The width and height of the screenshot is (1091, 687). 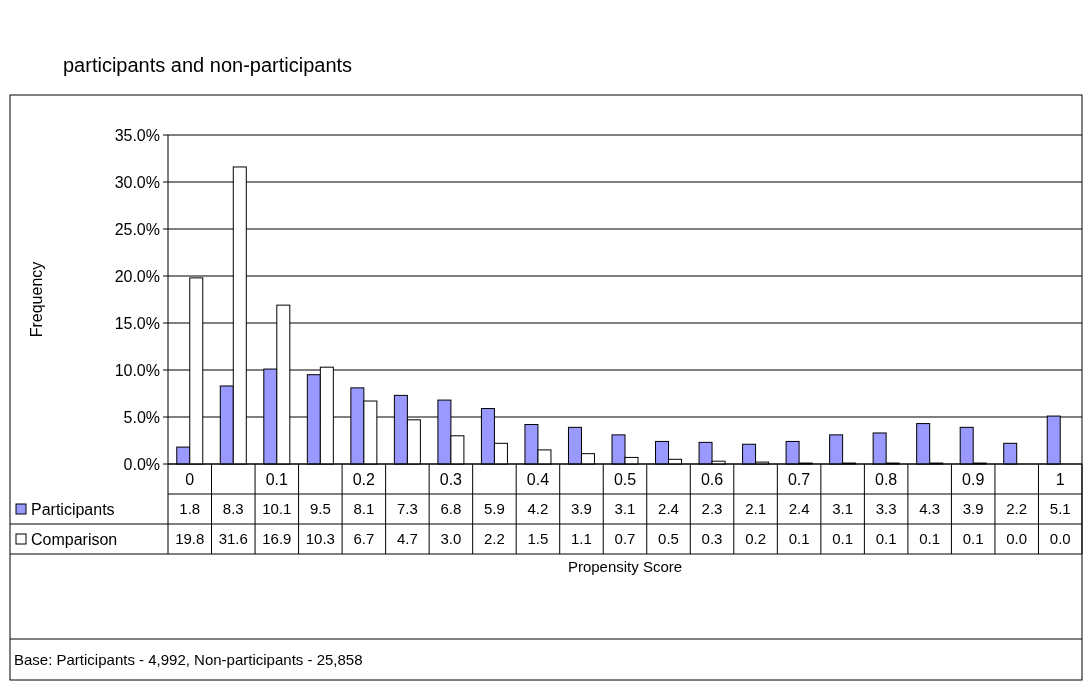 I want to click on data-label: 1.8, so click(x=190, y=509).